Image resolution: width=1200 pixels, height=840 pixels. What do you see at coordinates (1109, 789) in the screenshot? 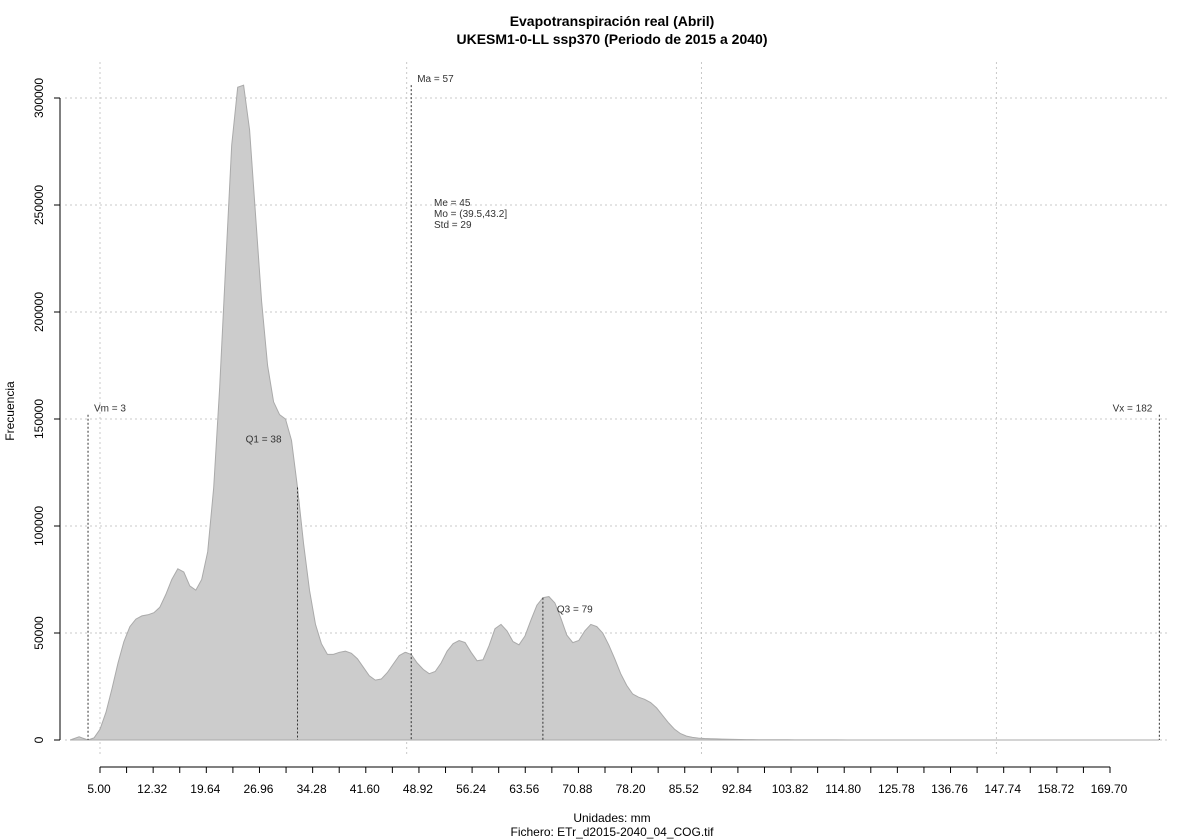
I see `x-tick-label: 169.70` at bounding box center [1109, 789].